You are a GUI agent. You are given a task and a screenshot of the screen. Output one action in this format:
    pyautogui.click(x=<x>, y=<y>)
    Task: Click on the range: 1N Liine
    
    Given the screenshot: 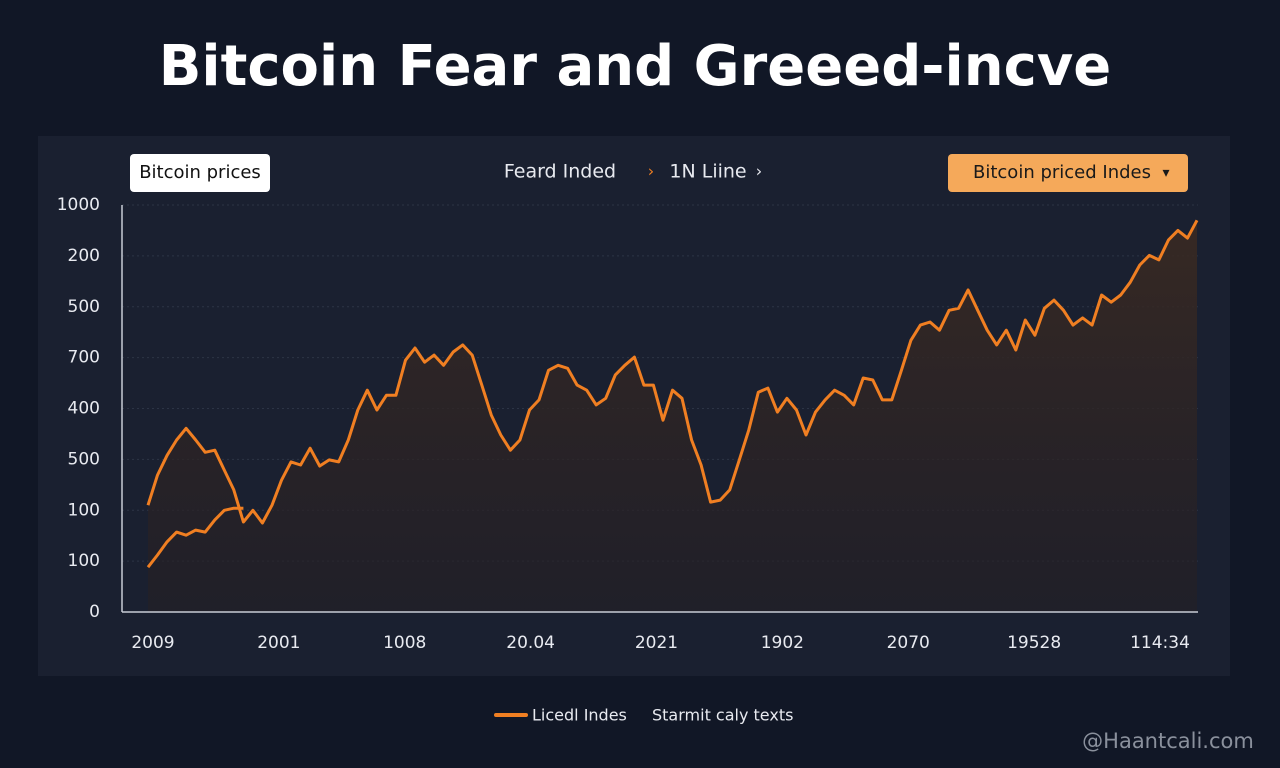 What is the action you would take?
    pyautogui.click(x=707, y=172)
    